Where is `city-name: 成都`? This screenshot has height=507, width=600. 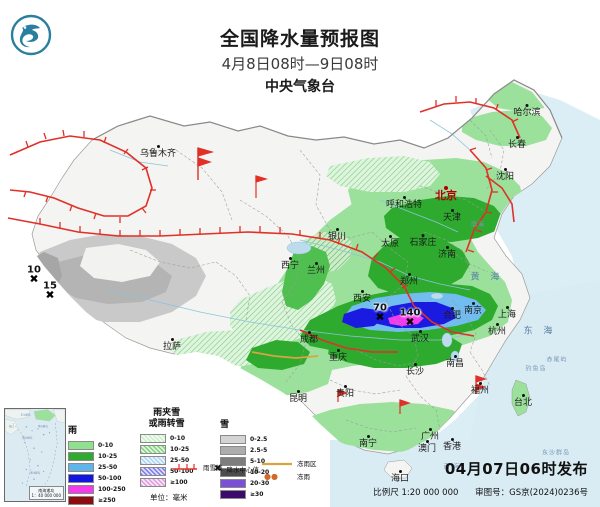
city-name: 成都 is located at coordinates (309, 340).